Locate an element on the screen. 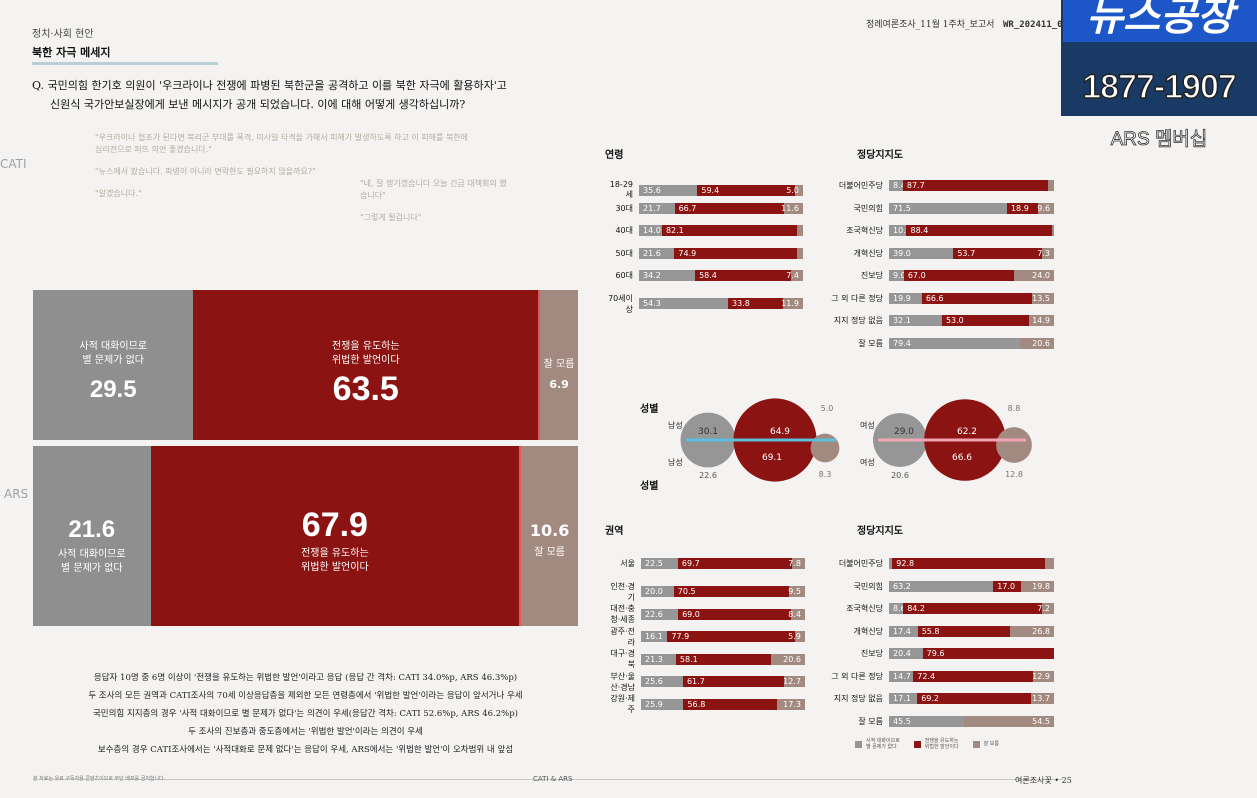 This screenshot has height=798, width=1257. bar-segment: 20.0 is located at coordinates (657, 591).